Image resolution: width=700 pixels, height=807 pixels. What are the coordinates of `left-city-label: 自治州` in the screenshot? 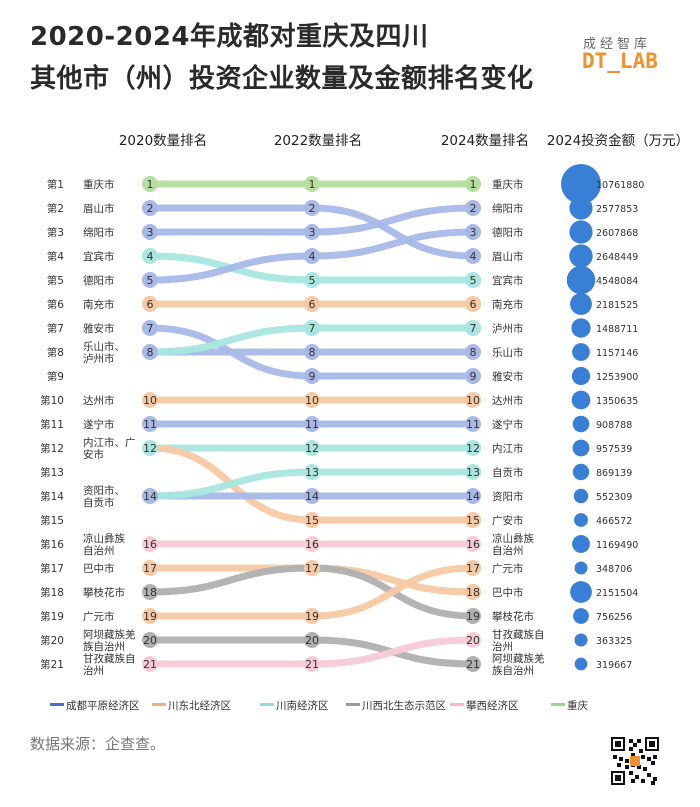 It's located at (99, 550).